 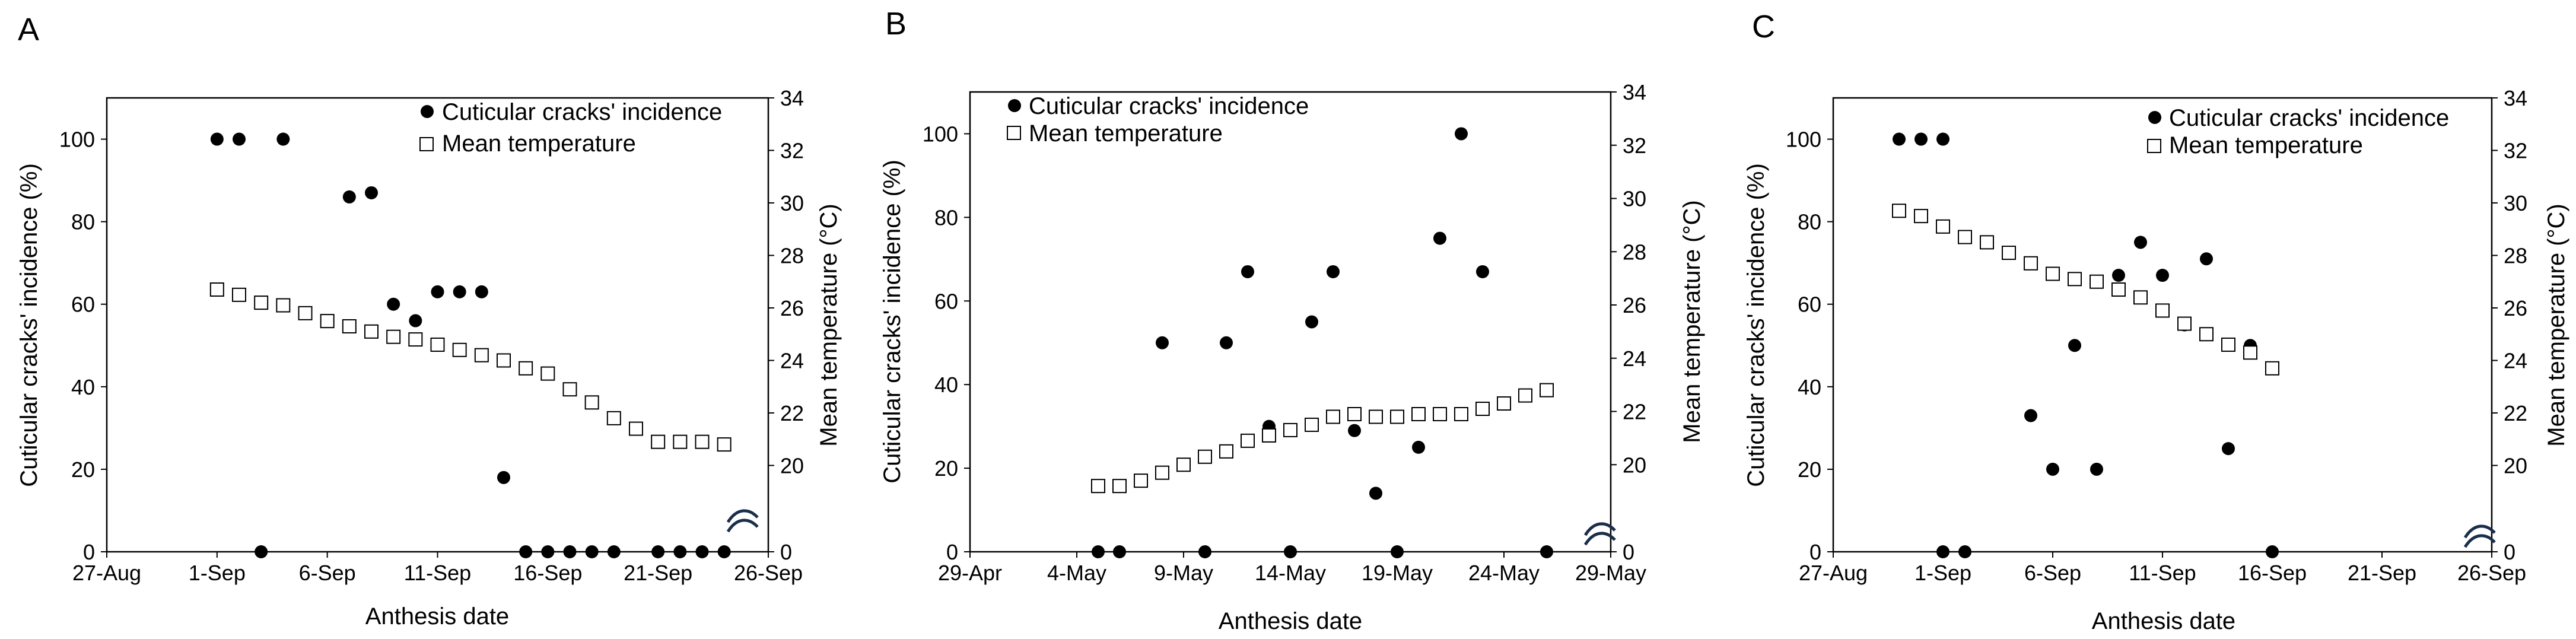 I want to click on x-axis: 29-Apr 4-May 9-May 14-May 19-May 24-May 29-May, so click(x=1292, y=568).